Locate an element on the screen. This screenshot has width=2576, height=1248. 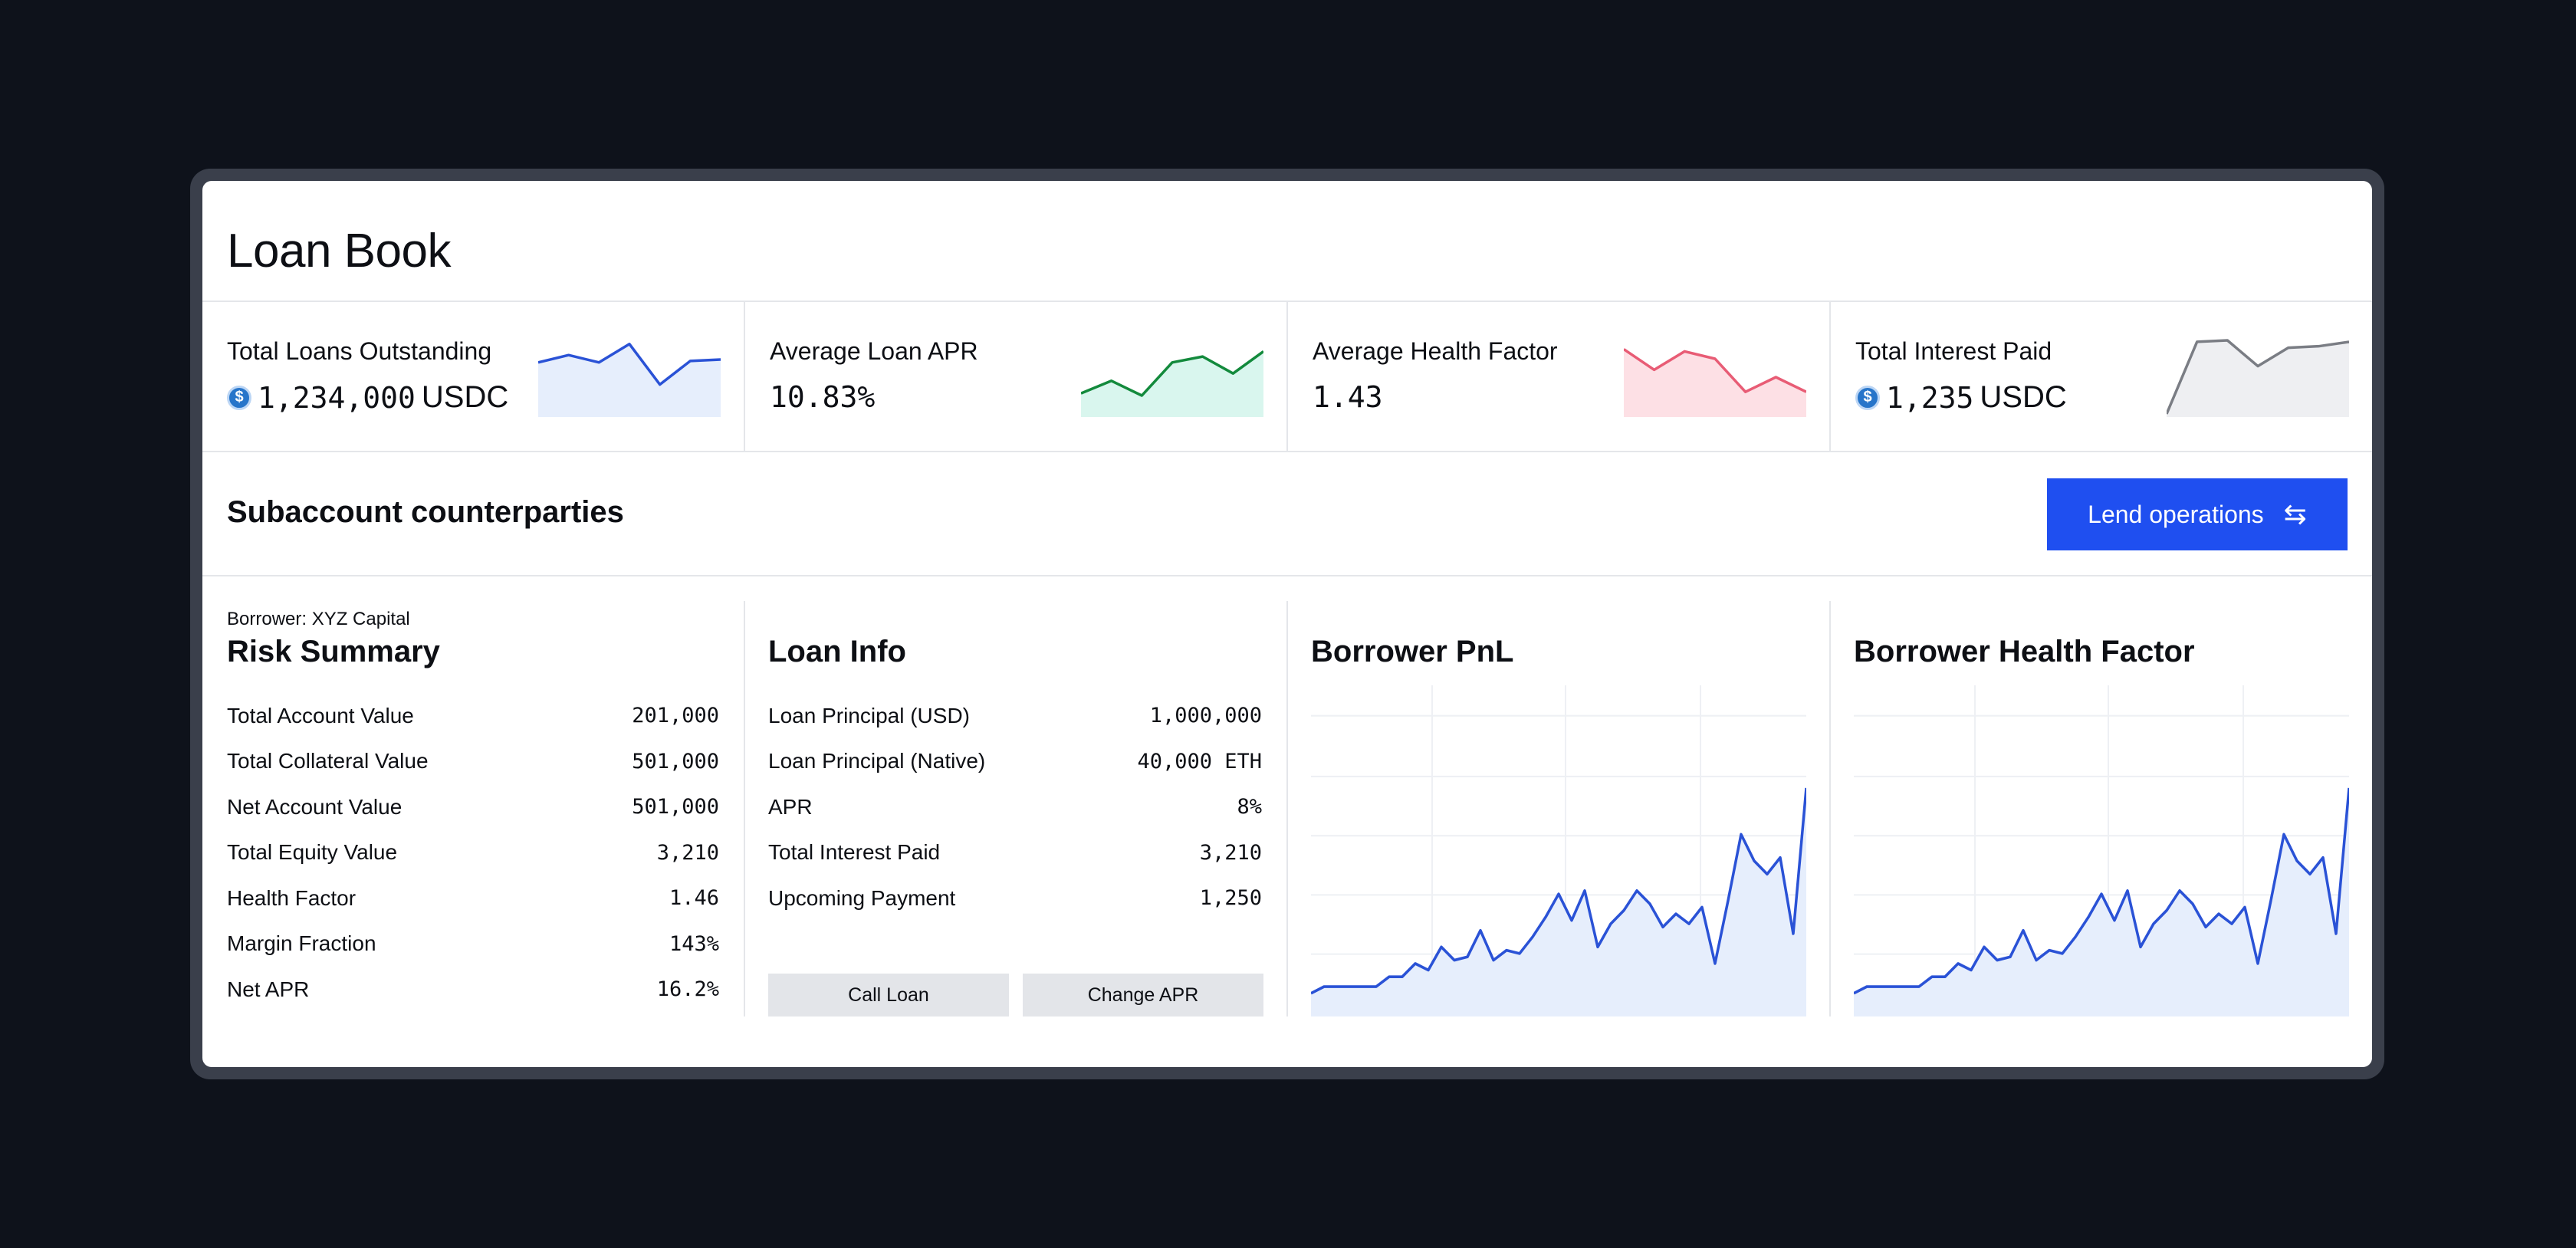
info-row: Total Account Value 201,000 is located at coordinates (473, 716).